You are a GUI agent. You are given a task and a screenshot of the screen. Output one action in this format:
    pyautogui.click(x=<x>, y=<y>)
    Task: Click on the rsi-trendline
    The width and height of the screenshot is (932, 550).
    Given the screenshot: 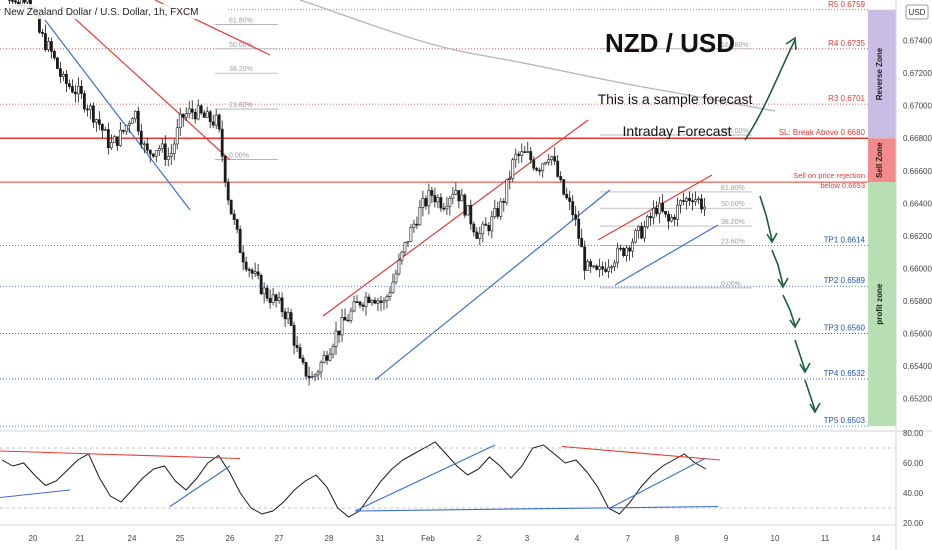 What is the action you would take?
    pyautogui.click(x=425, y=478)
    